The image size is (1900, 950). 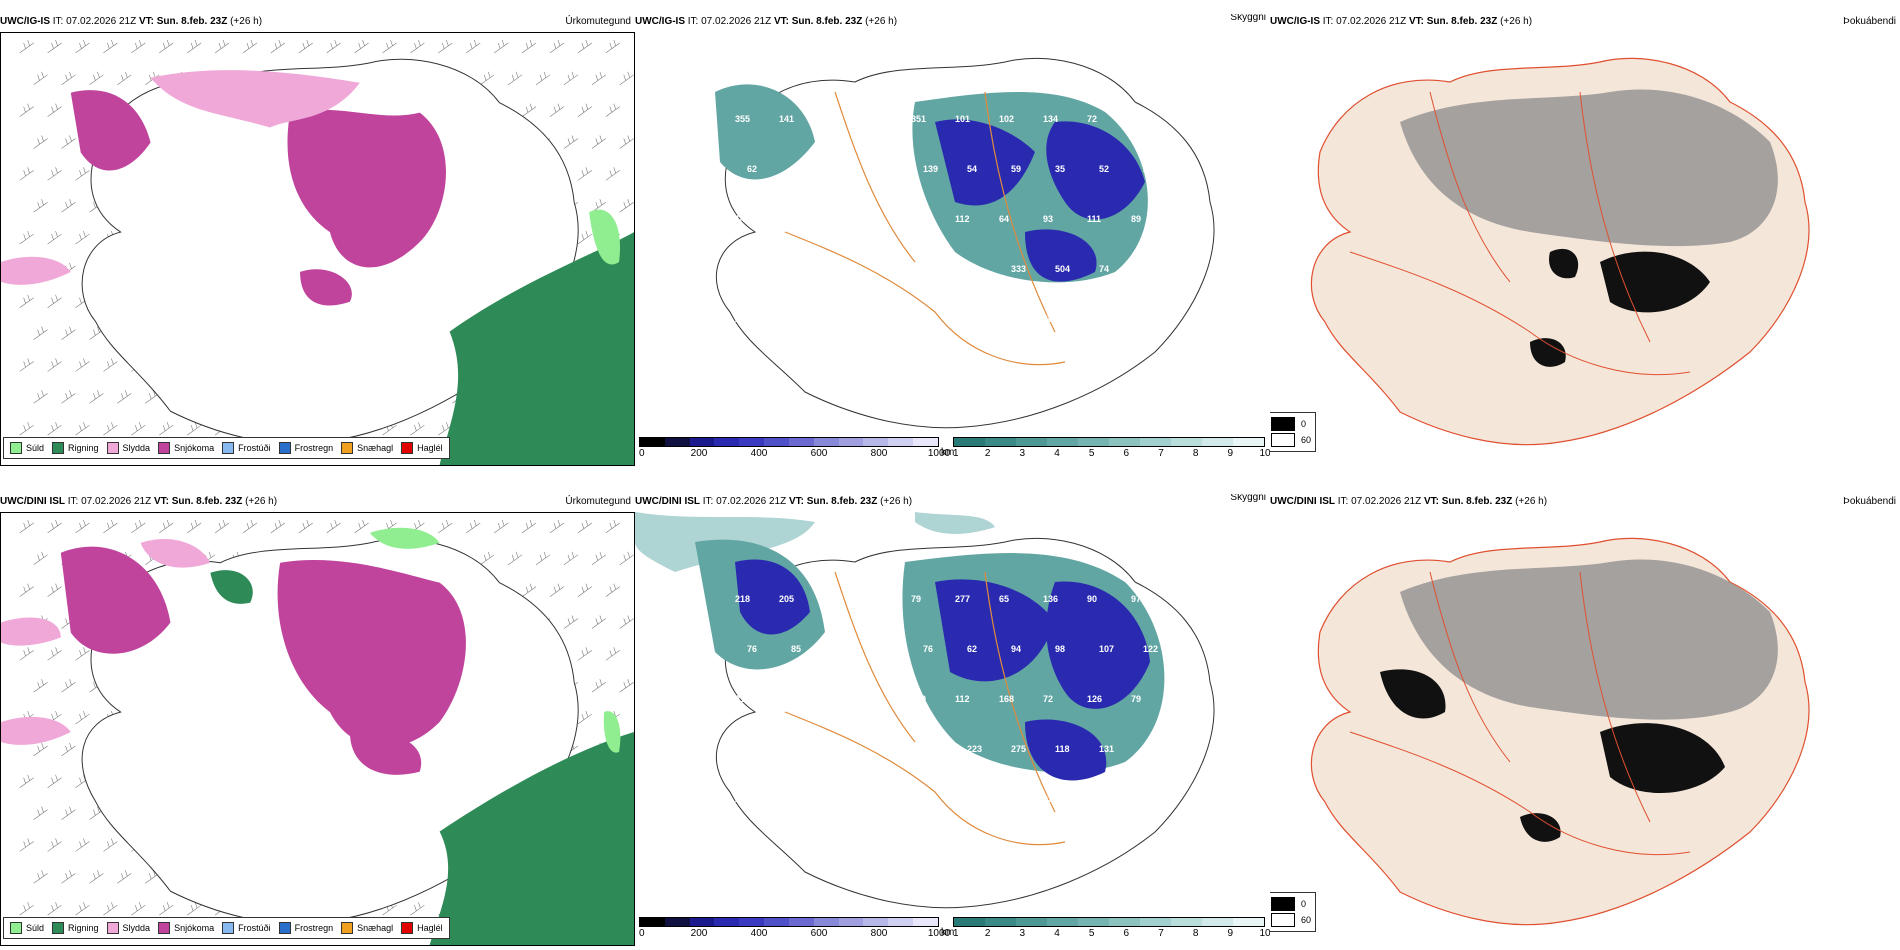 What do you see at coordinates (1016, 649) in the screenshot?
I see `visibility-value: 94` at bounding box center [1016, 649].